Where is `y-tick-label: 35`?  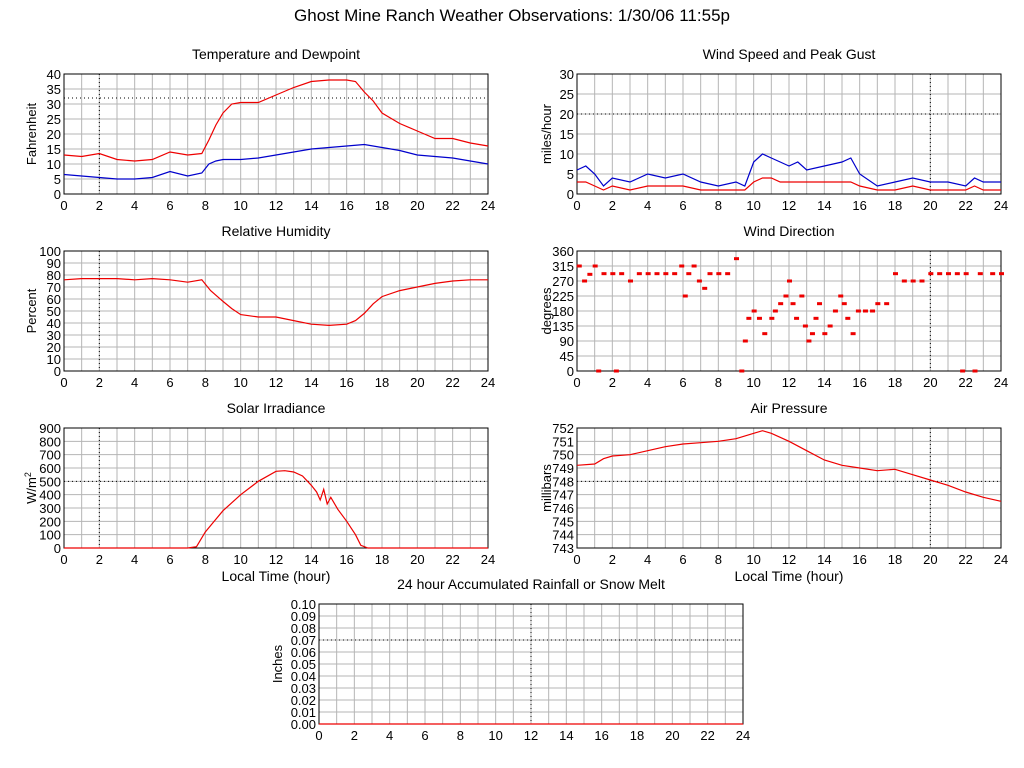
y-tick-label: 35 is located at coordinates (54, 89).